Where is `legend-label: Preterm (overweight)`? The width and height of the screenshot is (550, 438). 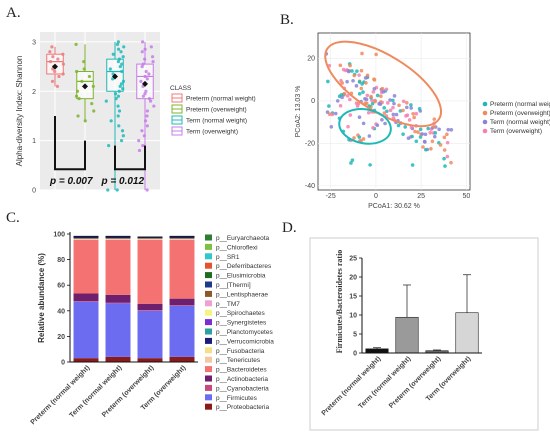 legend-label: Preterm (overweight) is located at coordinates (216, 110).